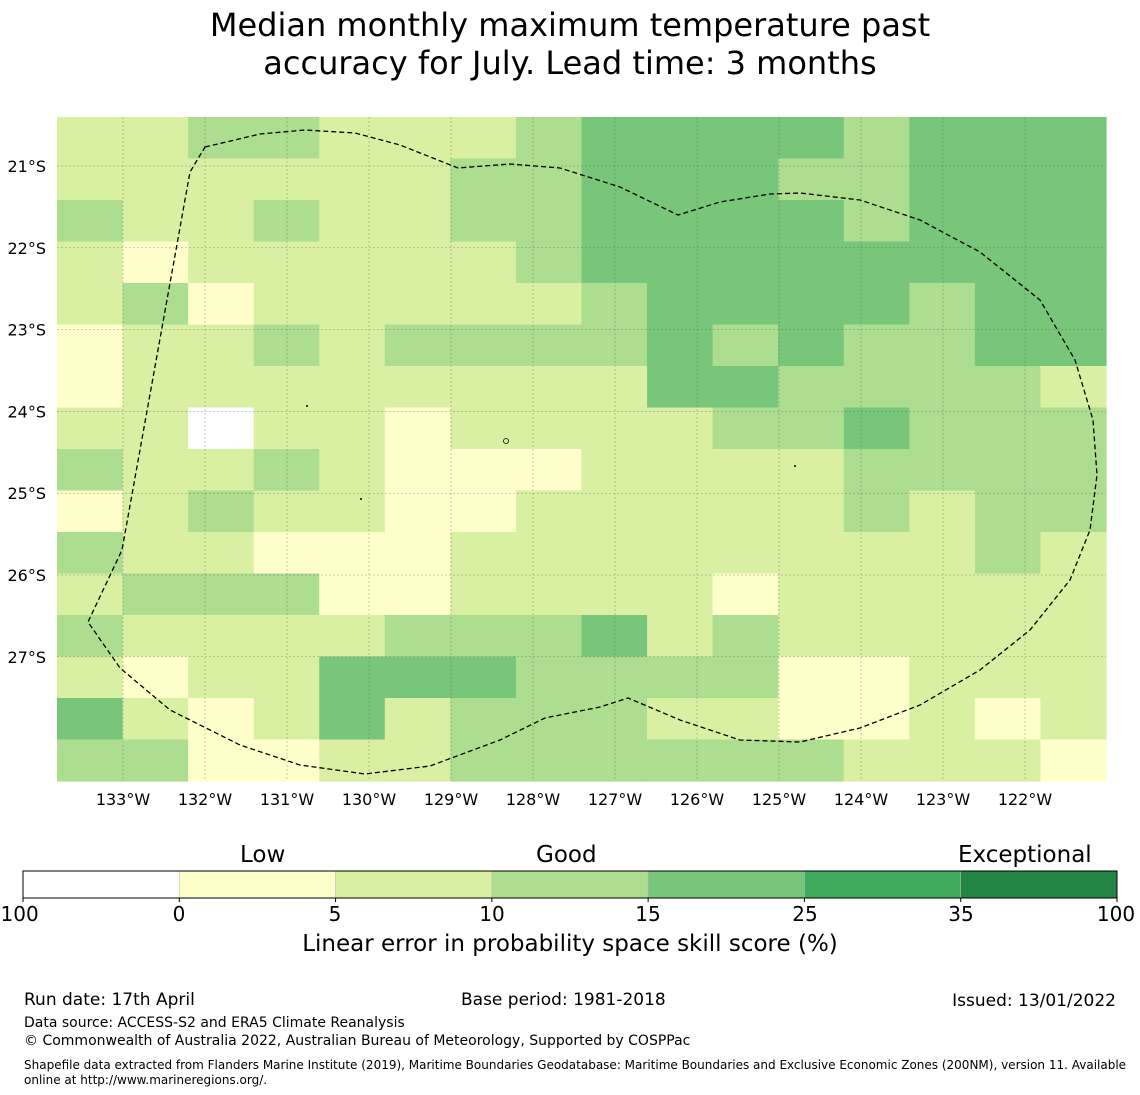  I want to click on longitude-label: 127°W, so click(615, 799).